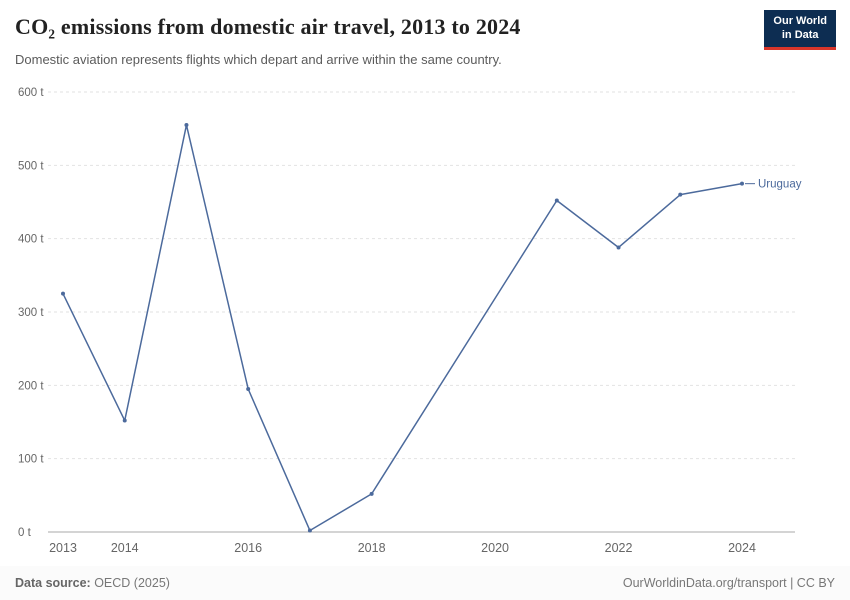  I want to click on series-label: Uruguay, so click(780, 185).